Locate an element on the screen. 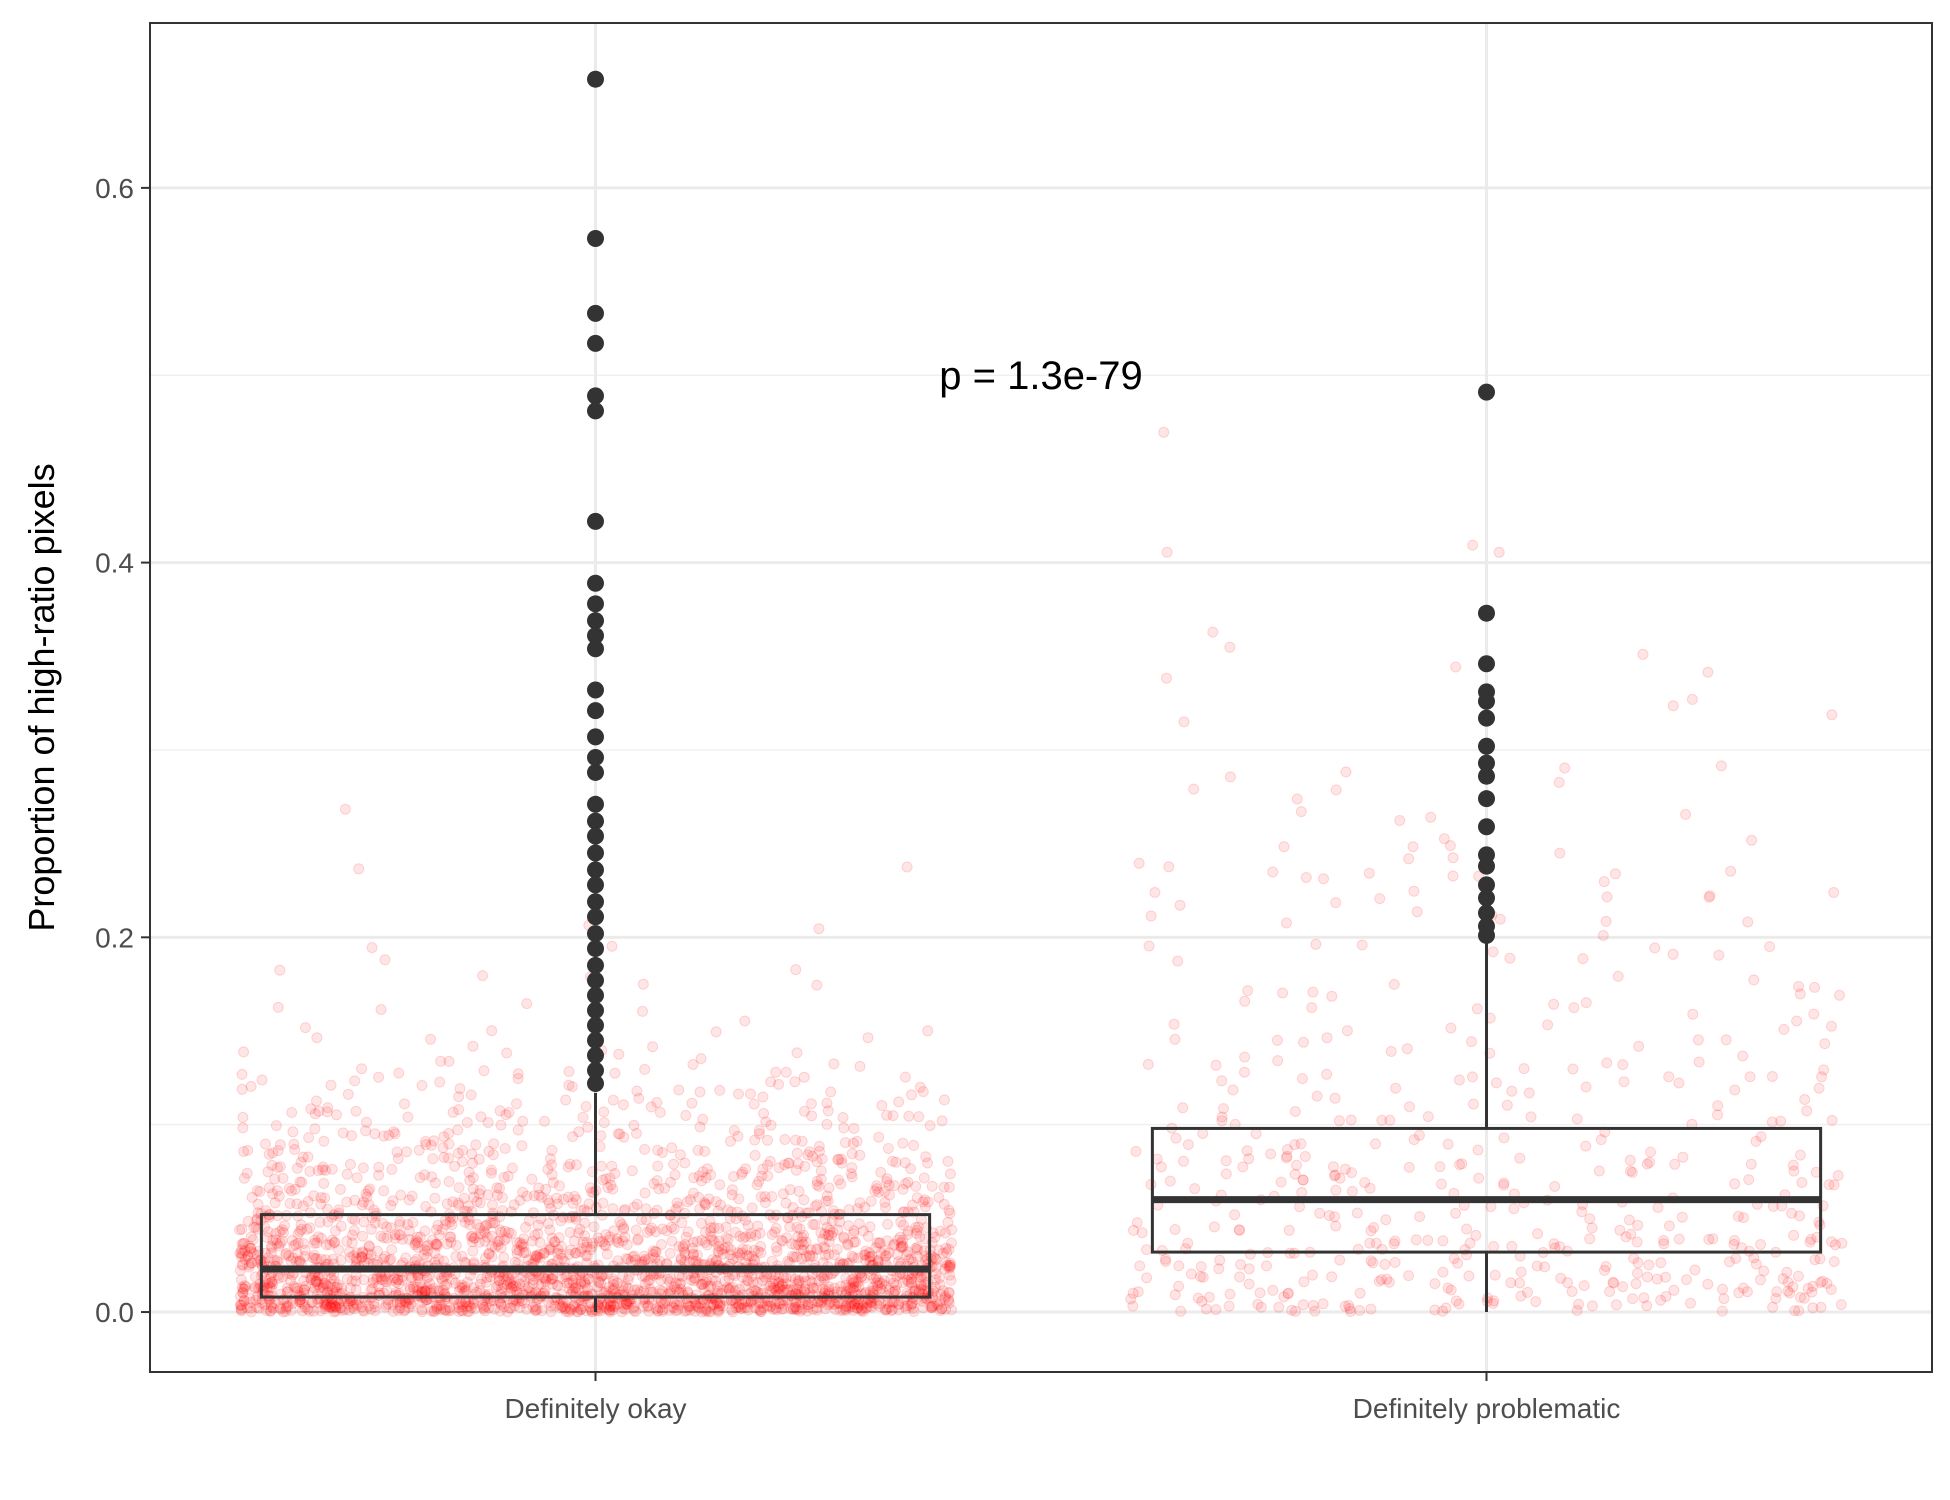 This screenshot has height=1500, width=1950. y-tick-label: 0.4 is located at coordinates (114, 563).